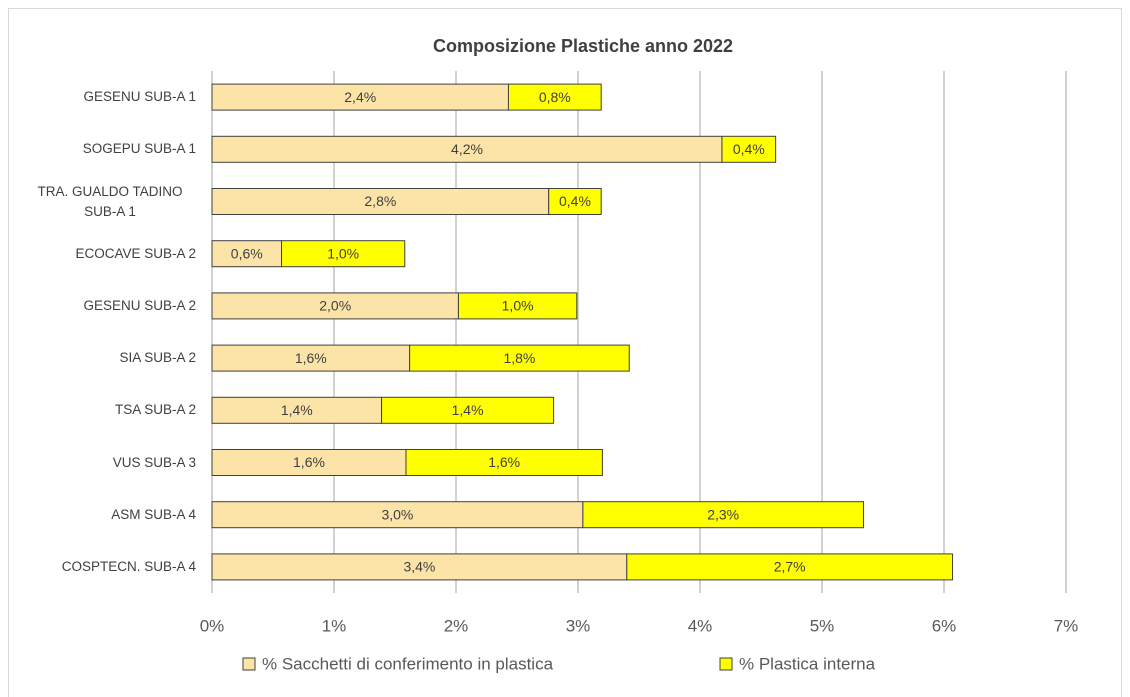  What do you see at coordinates (944, 625) in the screenshot?
I see `x-tick-label: 6%` at bounding box center [944, 625].